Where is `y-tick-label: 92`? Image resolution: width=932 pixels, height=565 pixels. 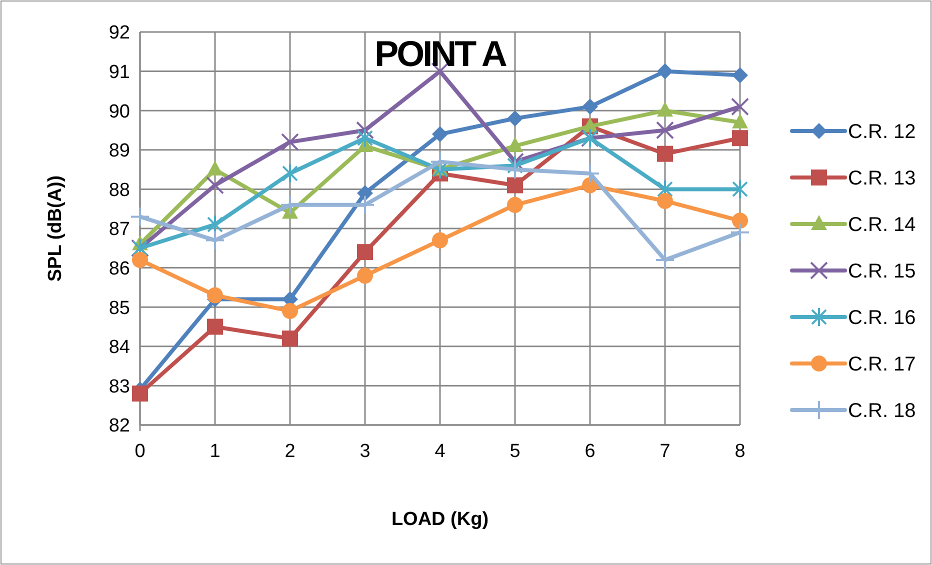
y-tick-label: 92 is located at coordinates (119, 33).